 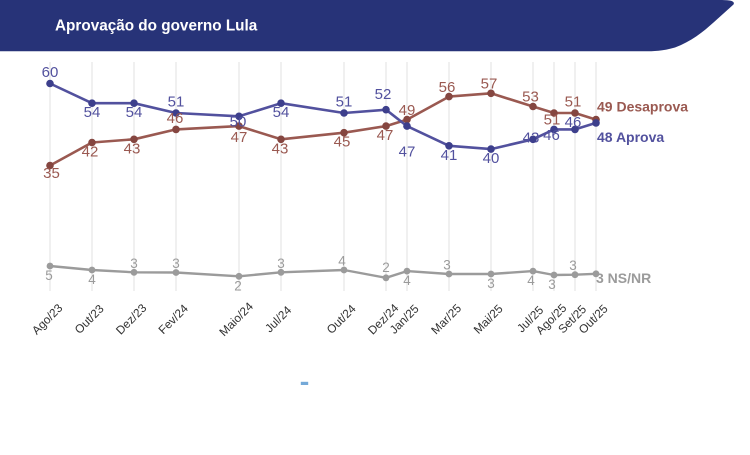 What do you see at coordinates (447, 87) in the screenshot?
I see `svg-text: 56` at bounding box center [447, 87].